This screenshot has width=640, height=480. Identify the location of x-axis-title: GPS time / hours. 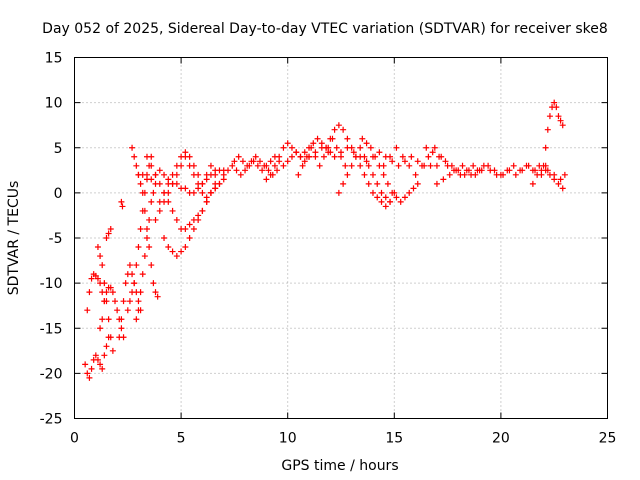
(339, 466).